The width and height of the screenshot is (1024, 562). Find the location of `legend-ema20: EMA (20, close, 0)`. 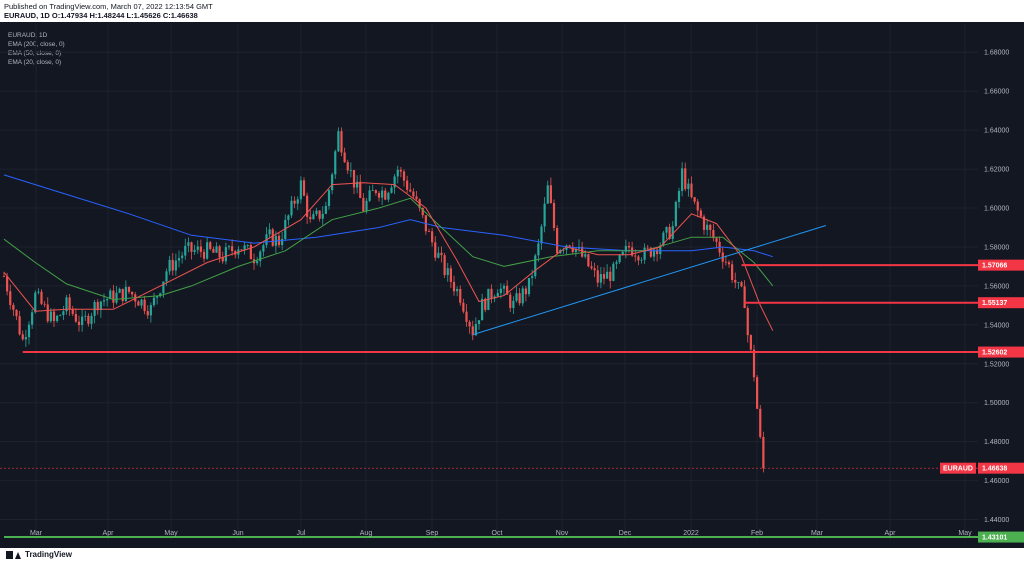

legend-ema20: EMA (20, close, 0) is located at coordinates (35, 62).